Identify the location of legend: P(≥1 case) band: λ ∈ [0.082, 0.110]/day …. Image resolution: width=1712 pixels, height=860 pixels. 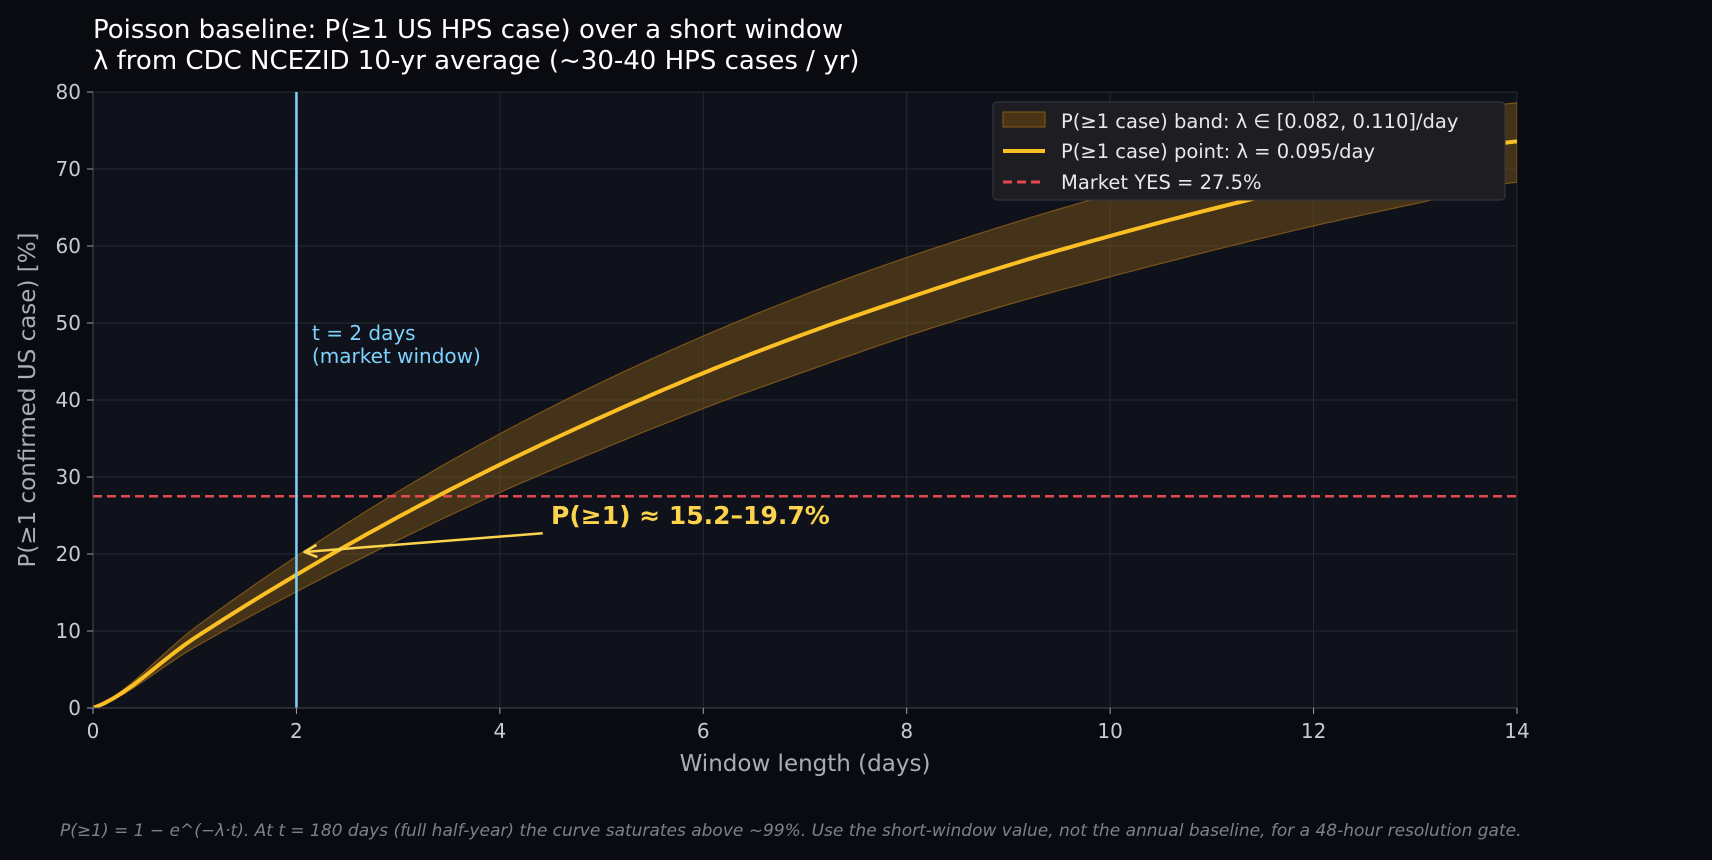
(1249, 151).